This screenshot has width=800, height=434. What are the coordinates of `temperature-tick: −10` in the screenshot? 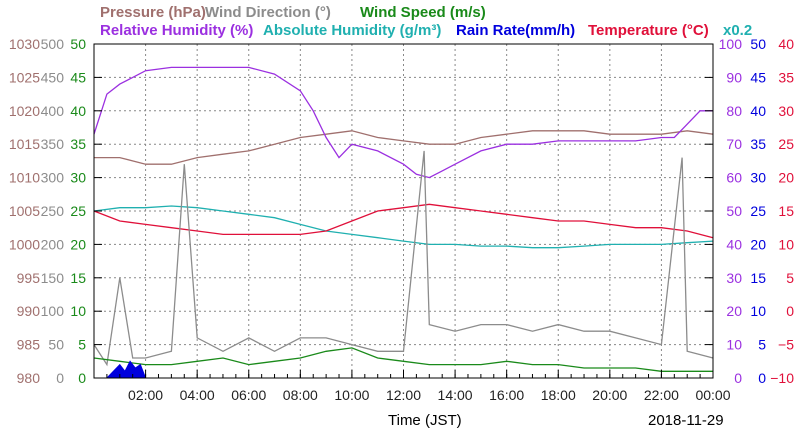 It's located at (782, 378).